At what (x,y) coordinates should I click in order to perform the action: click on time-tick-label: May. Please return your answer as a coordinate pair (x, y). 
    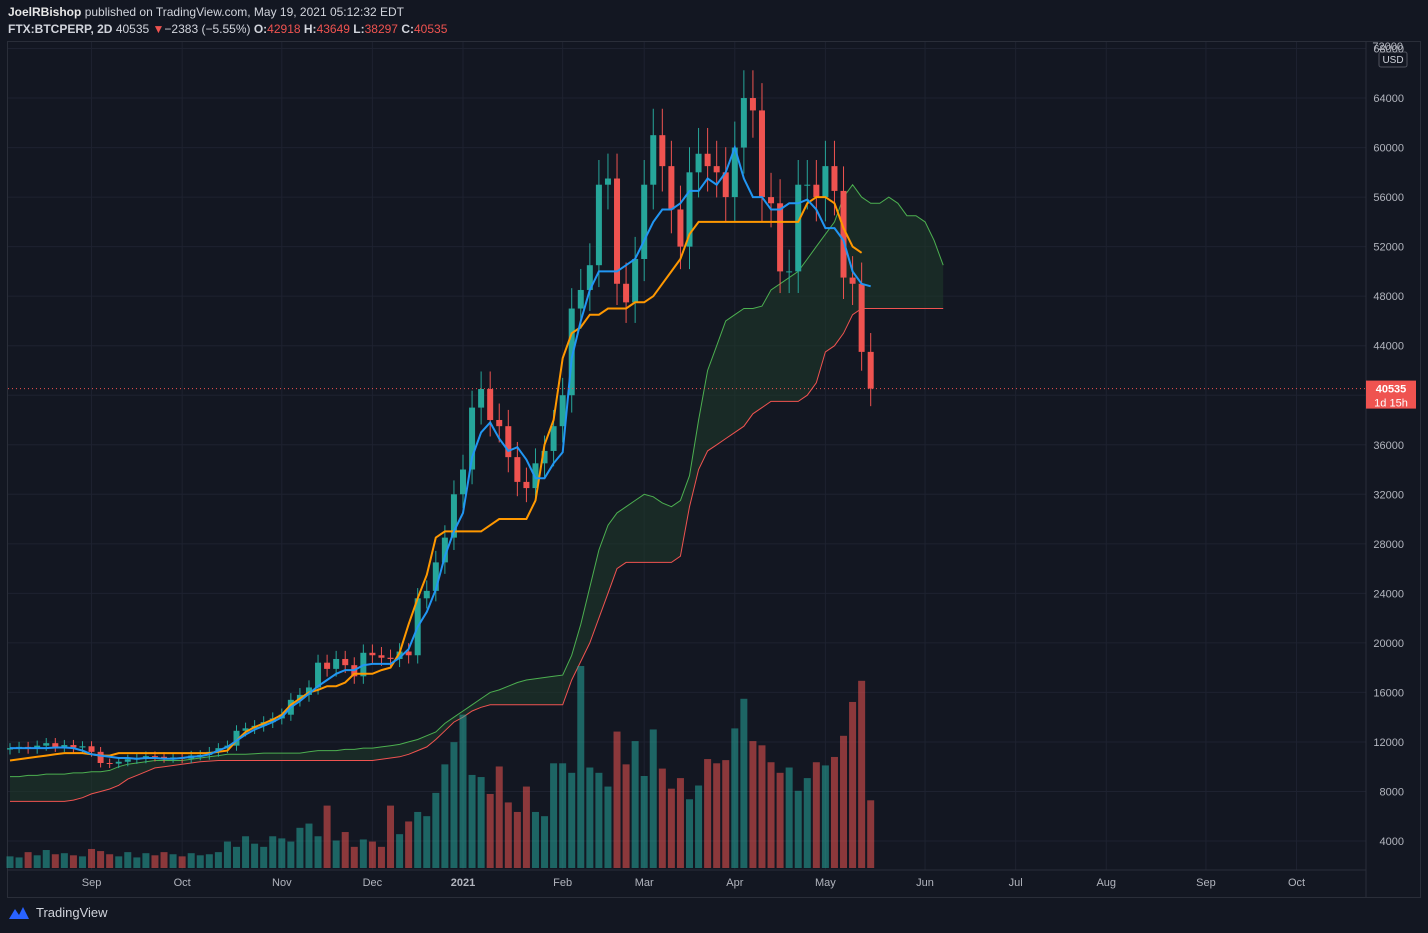
    Looking at the image, I should click on (825, 883).